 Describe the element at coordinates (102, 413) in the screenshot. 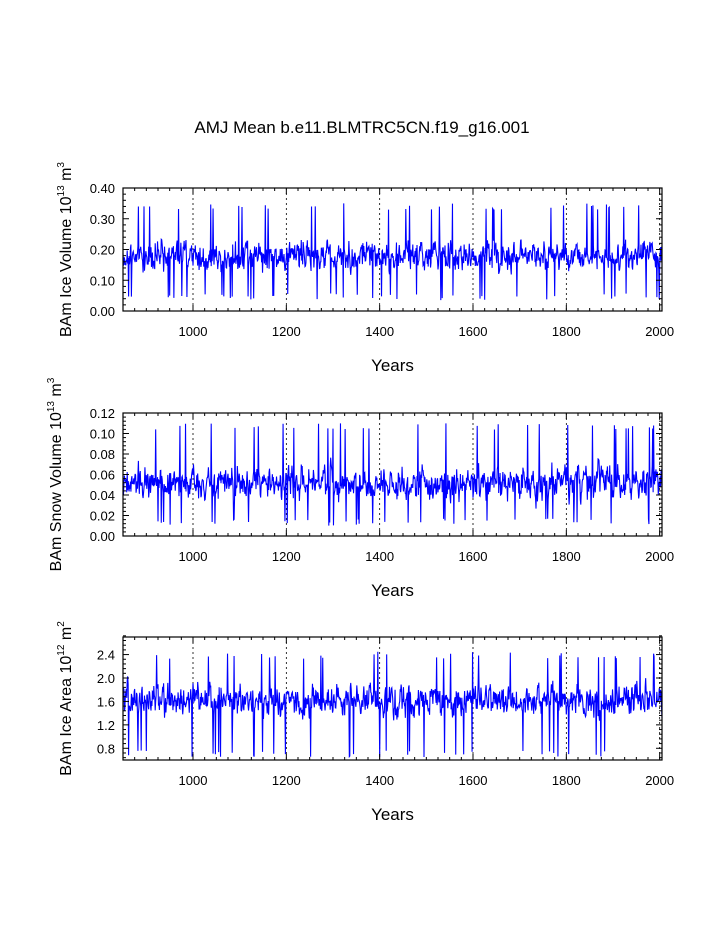

I see `y-tick-label: 0.12` at that location.